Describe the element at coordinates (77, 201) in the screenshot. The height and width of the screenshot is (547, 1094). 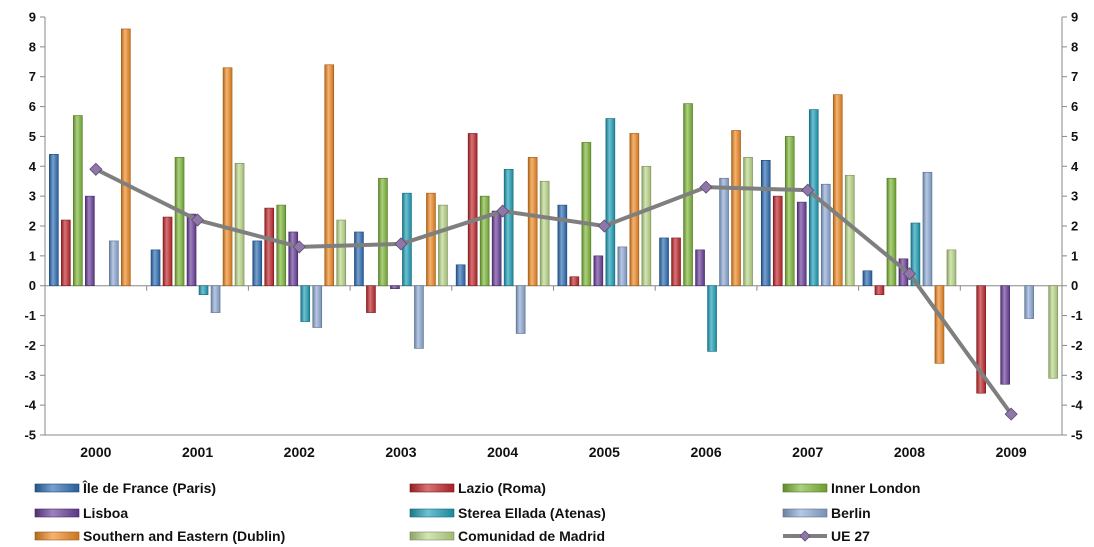
I see `bar-inner-london-2000` at that location.